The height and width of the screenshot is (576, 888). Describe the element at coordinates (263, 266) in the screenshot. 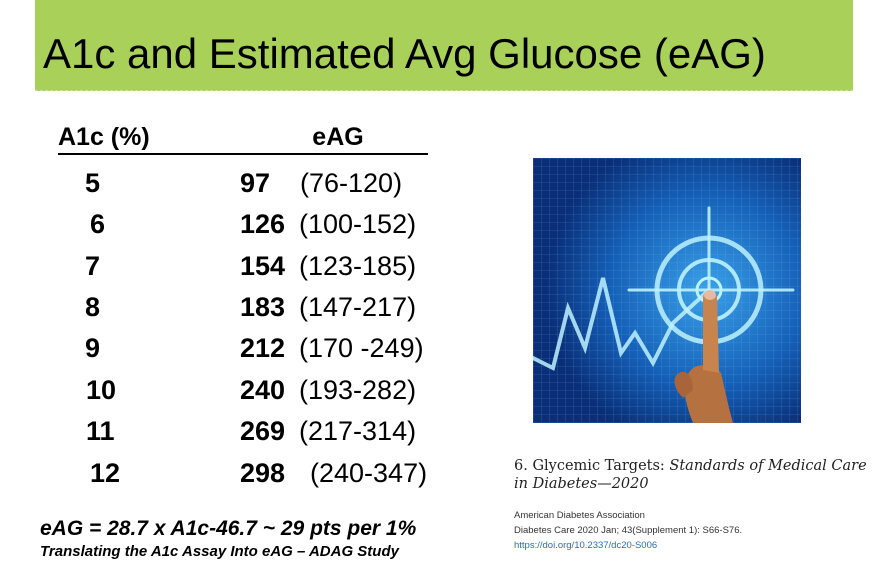

I see `eag-value: 154` at that location.